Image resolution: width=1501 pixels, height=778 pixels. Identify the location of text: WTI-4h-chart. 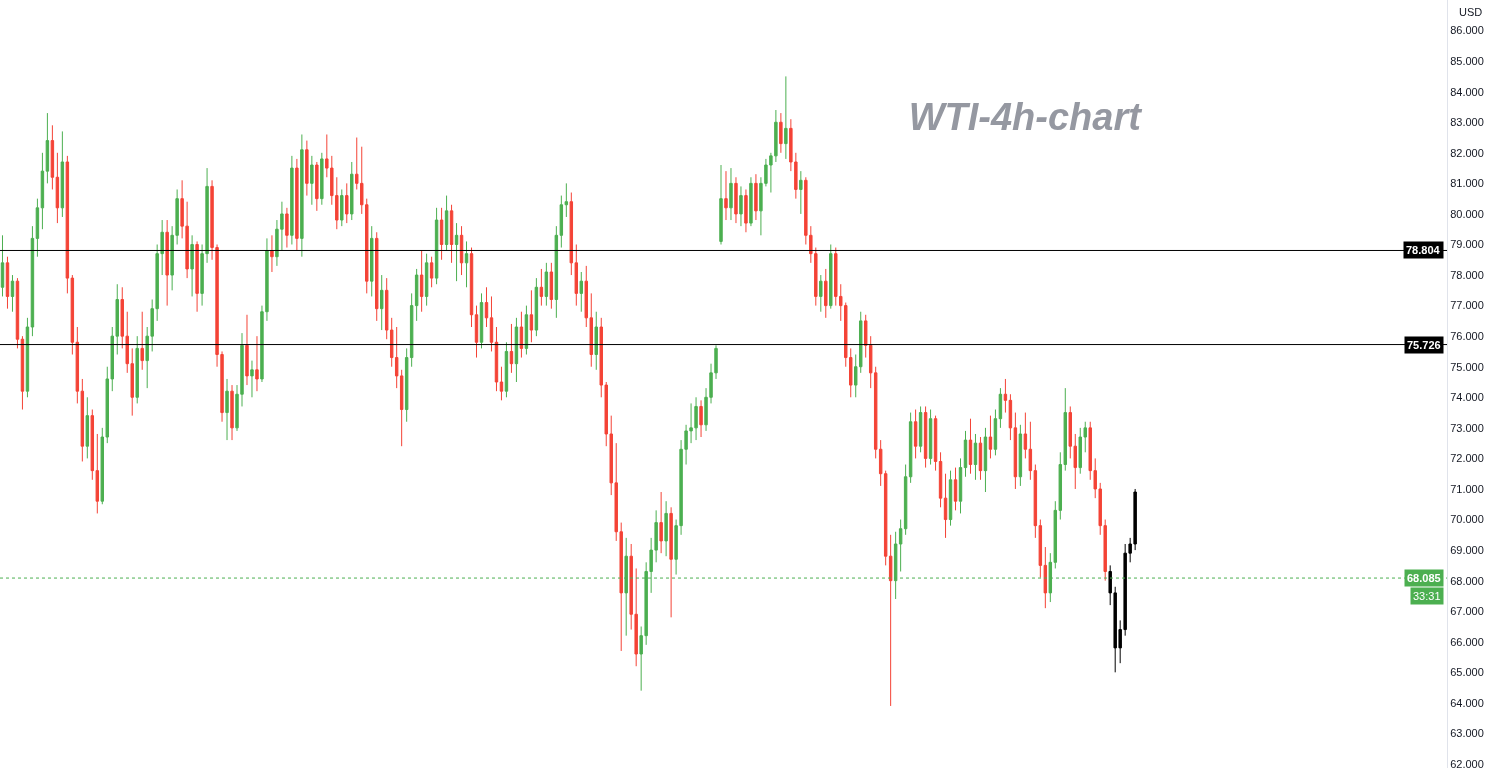
(1025, 117).